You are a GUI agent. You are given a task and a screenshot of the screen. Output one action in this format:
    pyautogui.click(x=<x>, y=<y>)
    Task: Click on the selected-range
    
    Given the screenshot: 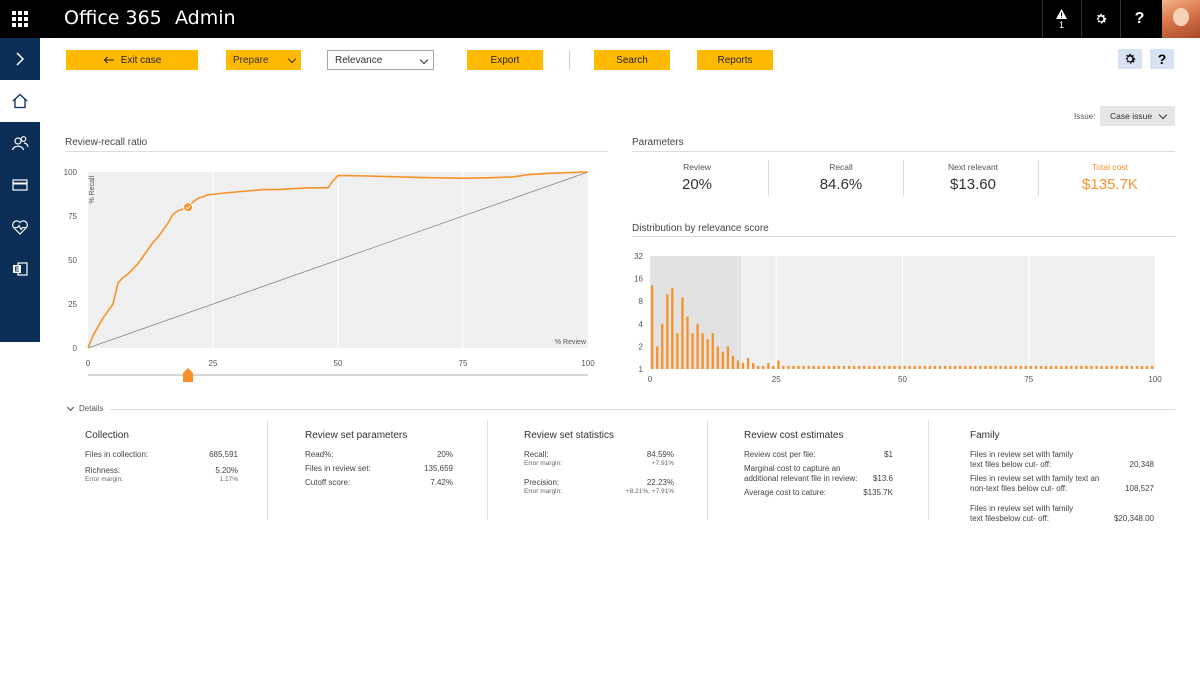 What is the action you would take?
    pyautogui.click(x=695, y=312)
    